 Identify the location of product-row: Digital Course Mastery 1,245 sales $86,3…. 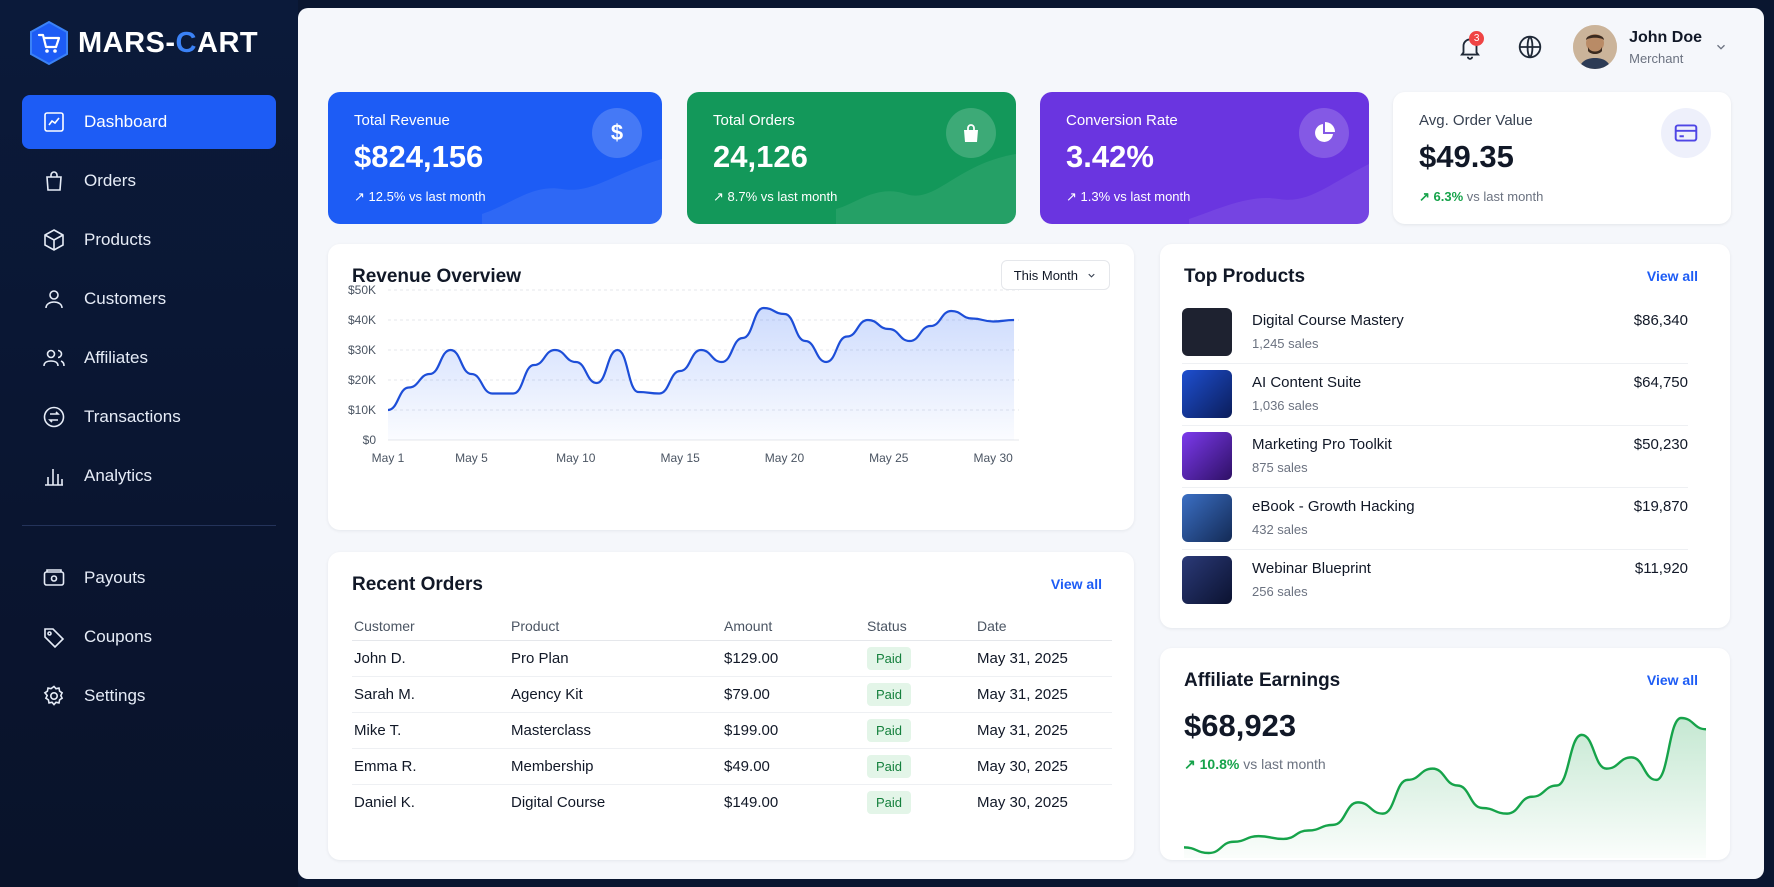
(1435, 333).